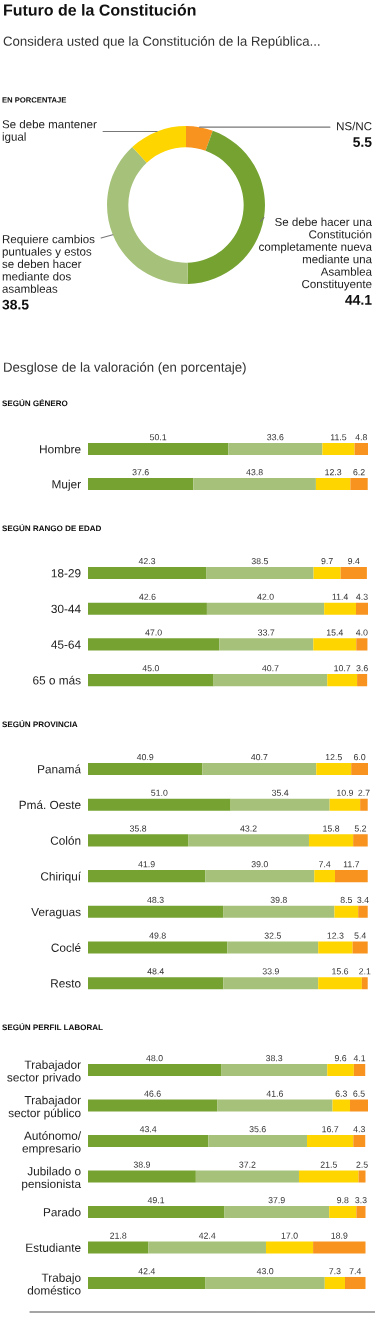 The height and width of the screenshot is (1328, 375). Describe the element at coordinates (61, 877) in the screenshot. I see `y-tick-label: Chiriquí` at that location.